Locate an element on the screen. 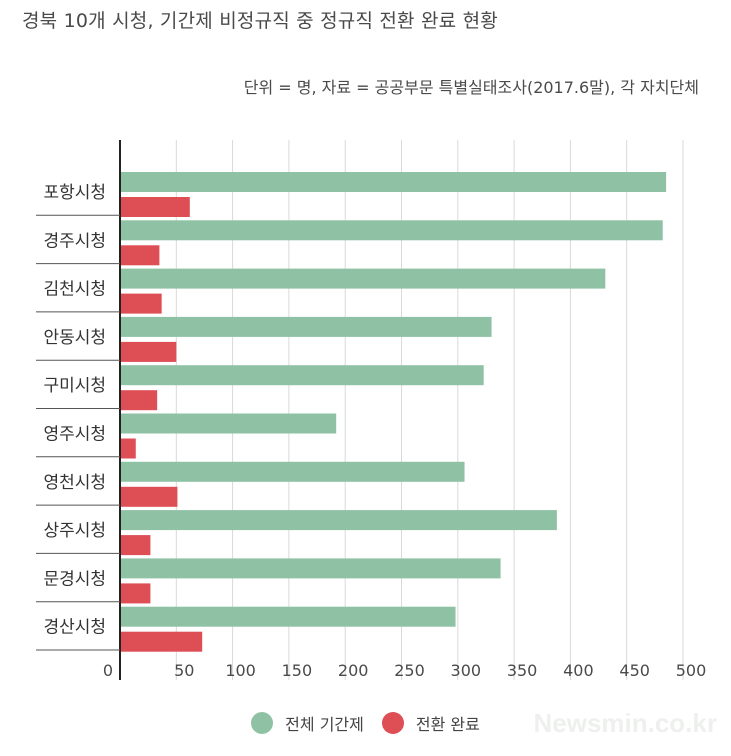  legend-item-total: 전체 기간제 is located at coordinates (307, 723).